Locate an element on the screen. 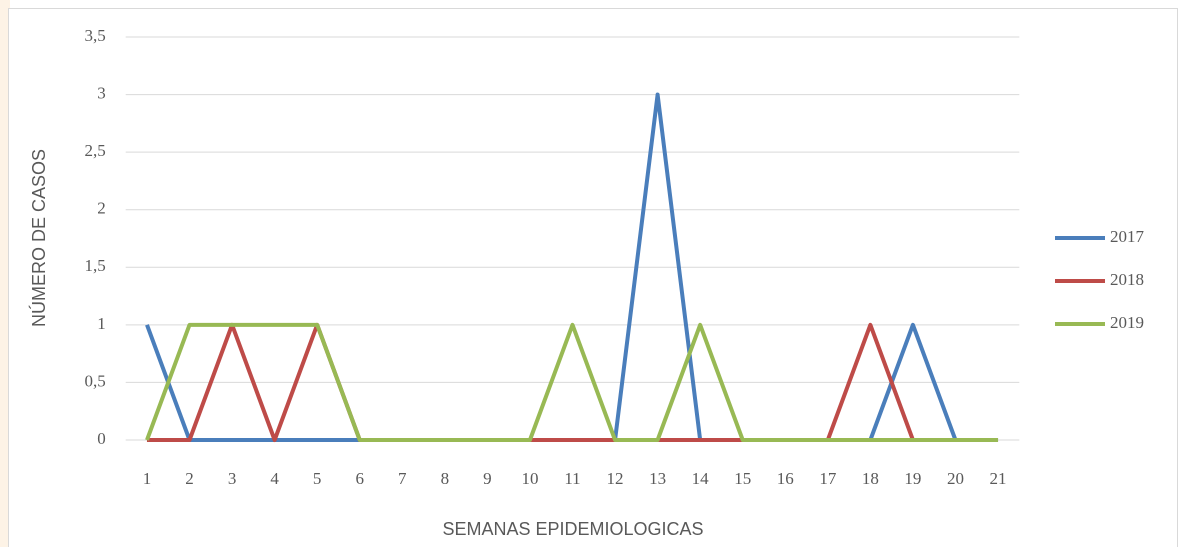 This screenshot has width=1179, height=547. legend-label: 2019 is located at coordinates (1127, 322).